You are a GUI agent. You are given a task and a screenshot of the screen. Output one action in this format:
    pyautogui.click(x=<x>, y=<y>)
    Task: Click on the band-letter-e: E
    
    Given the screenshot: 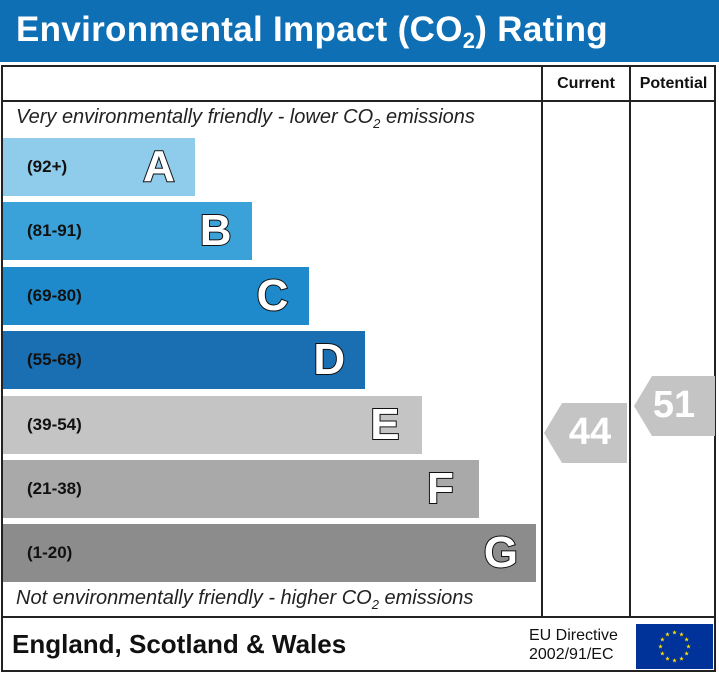 What is the action you would take?
    pyautogui.click(x=384, y=424)
    